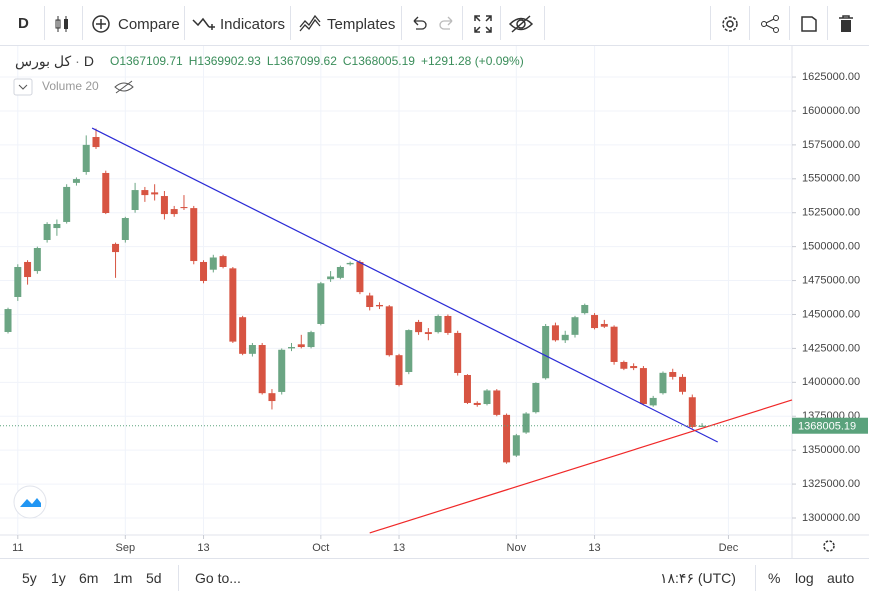 Image resolution: width=869 pixels, height=598 pixels. I want to click on delete-icon, so click(846, 24).